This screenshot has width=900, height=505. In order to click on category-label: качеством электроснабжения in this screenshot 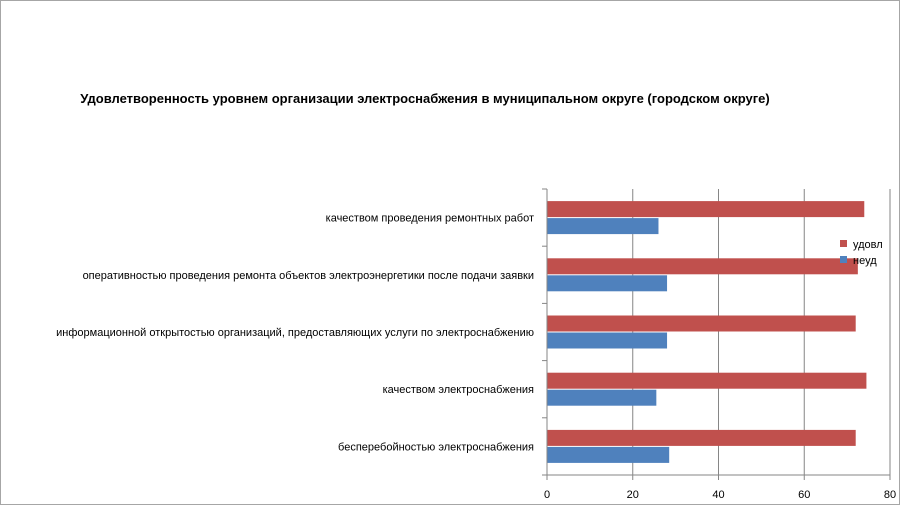, I will do `click(458, 390)`.